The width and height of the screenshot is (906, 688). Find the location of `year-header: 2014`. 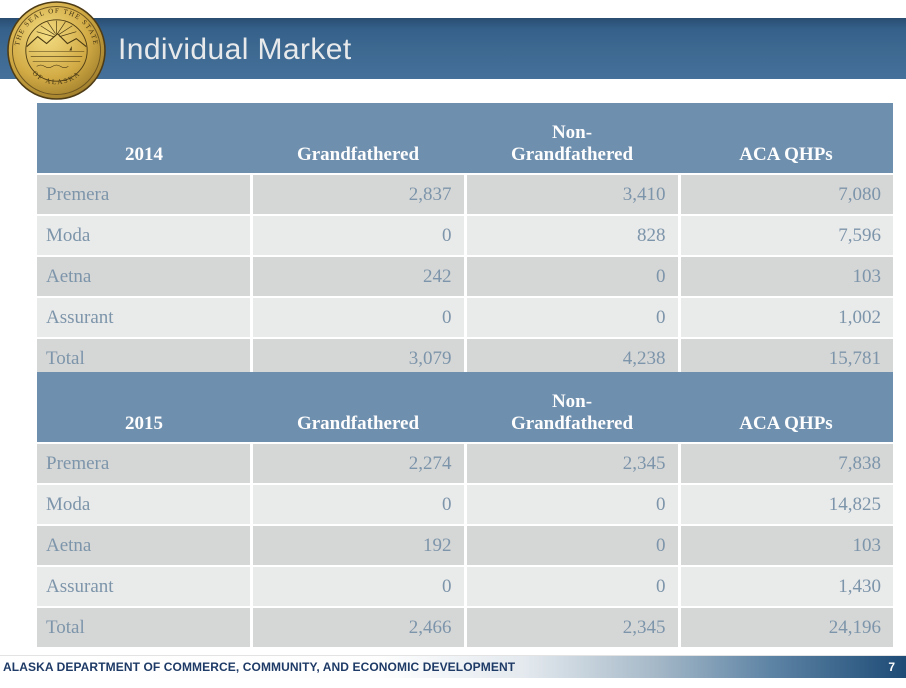

year-header: 2014 is located at coordinates (144, 138).